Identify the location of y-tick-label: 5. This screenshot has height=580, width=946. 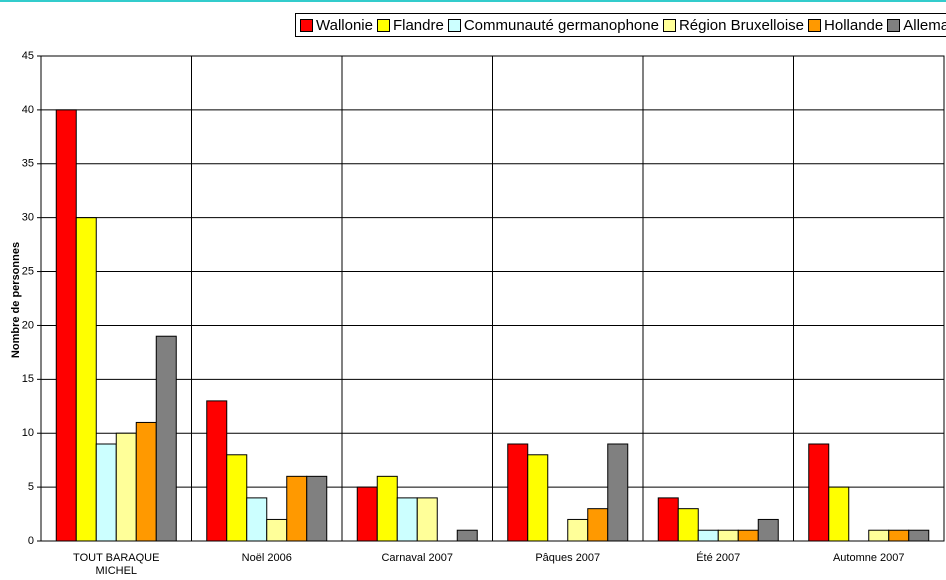
(31, 487).